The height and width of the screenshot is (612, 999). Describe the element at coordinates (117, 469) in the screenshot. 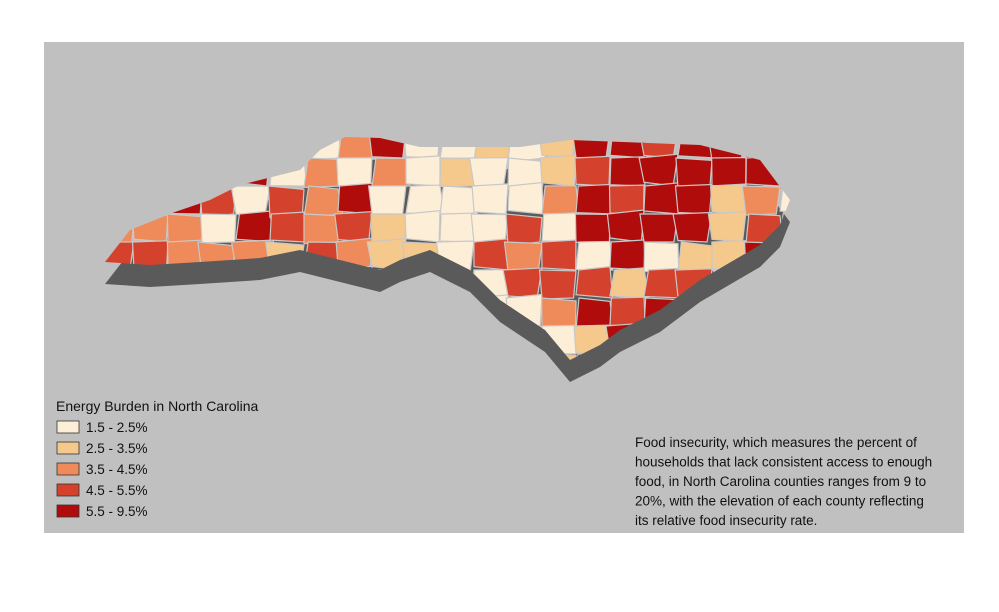

I see `legend-label: 3.5 - 4.5%` at that location.